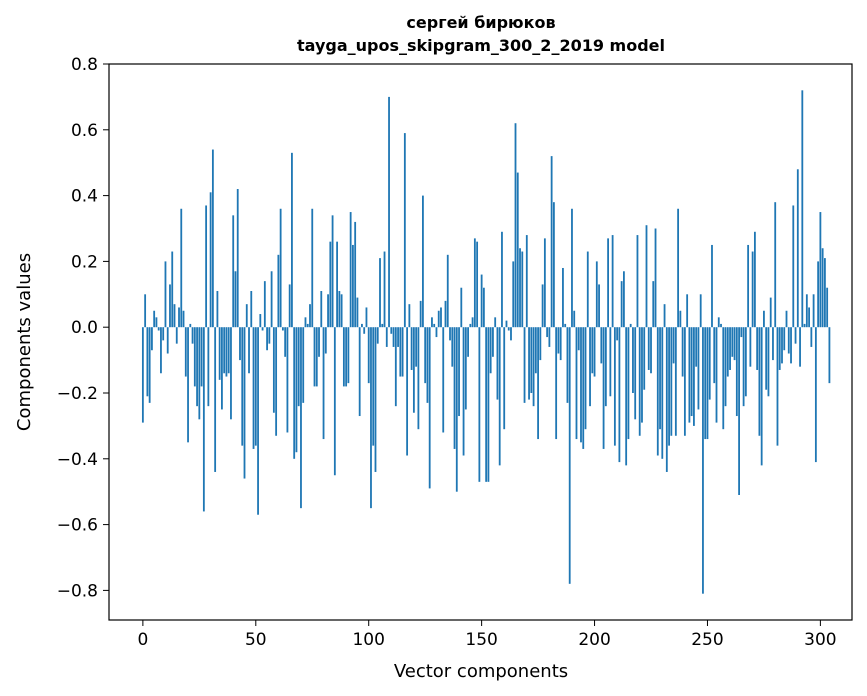  I want to click on x-axis-label: Vector components, so click(481, 671).